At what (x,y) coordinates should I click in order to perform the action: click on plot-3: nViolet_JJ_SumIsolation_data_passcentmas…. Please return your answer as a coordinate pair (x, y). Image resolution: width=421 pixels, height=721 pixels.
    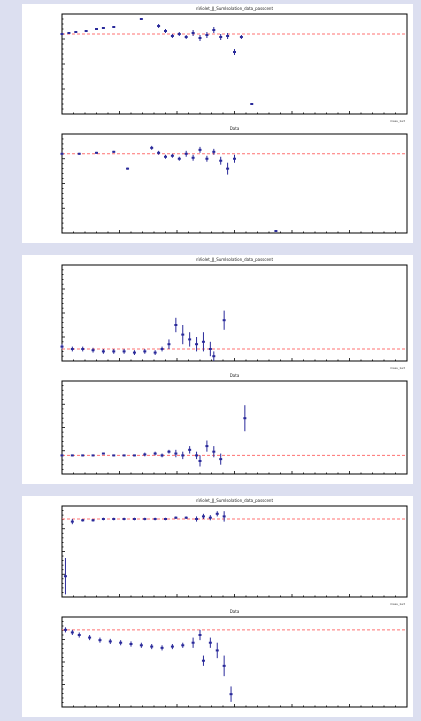
    Looking at the image, I should click on (234, 313).